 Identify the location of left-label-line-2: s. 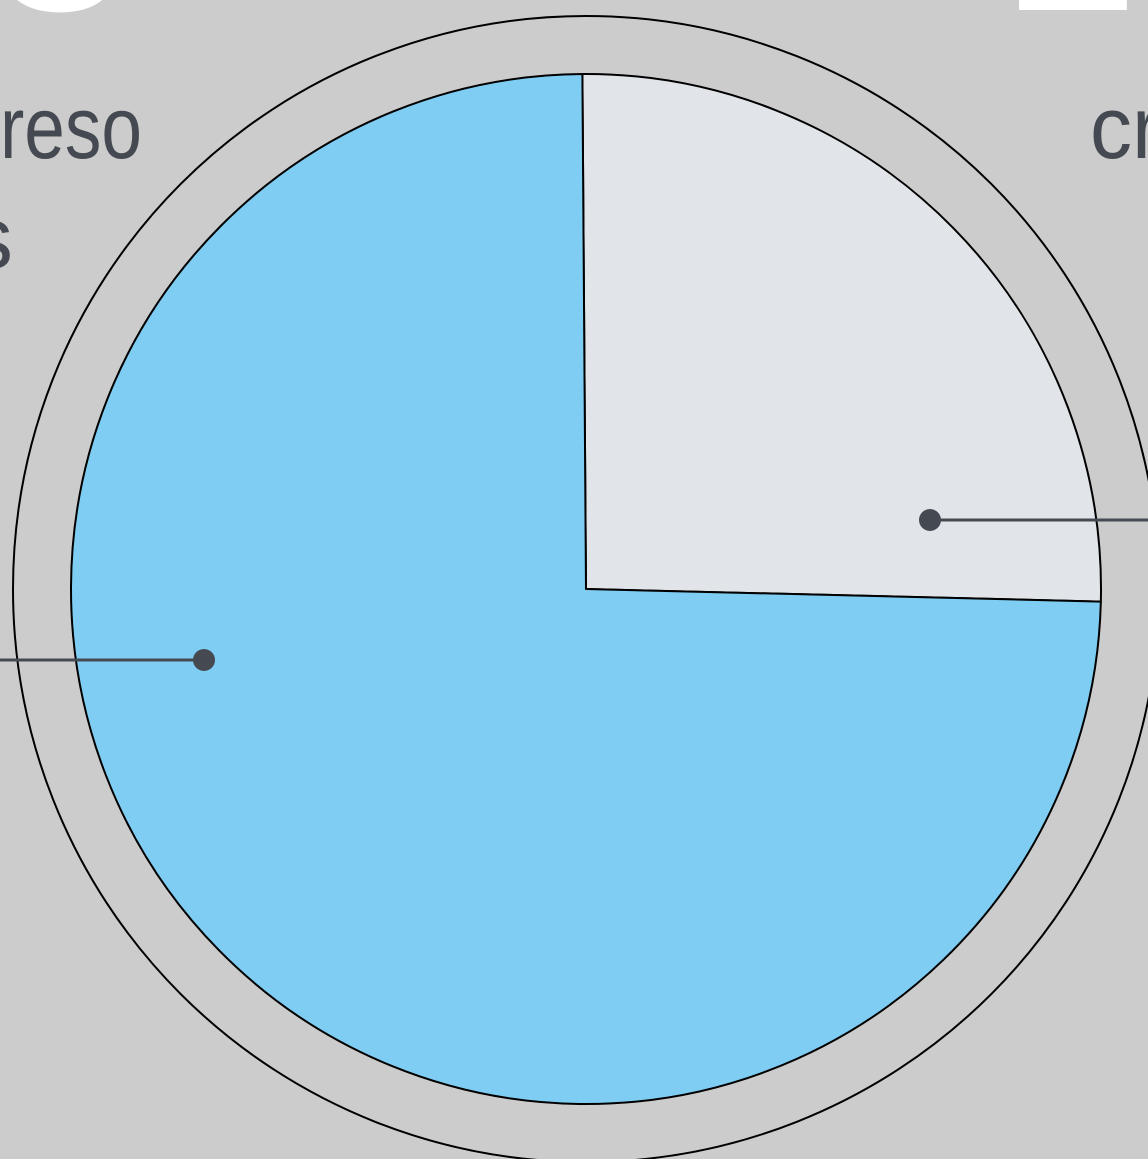
(6, 237).